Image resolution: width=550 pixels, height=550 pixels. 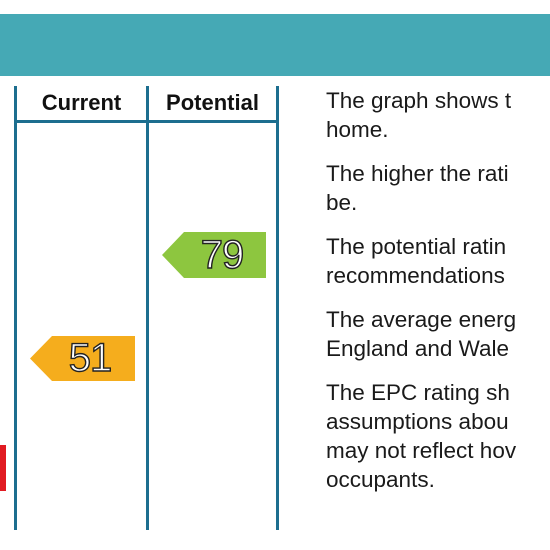 What do you see at coordinates (222, 254) in the screenshot?
I see `potential-rating-value: 79` at bounding box center [222, 254].